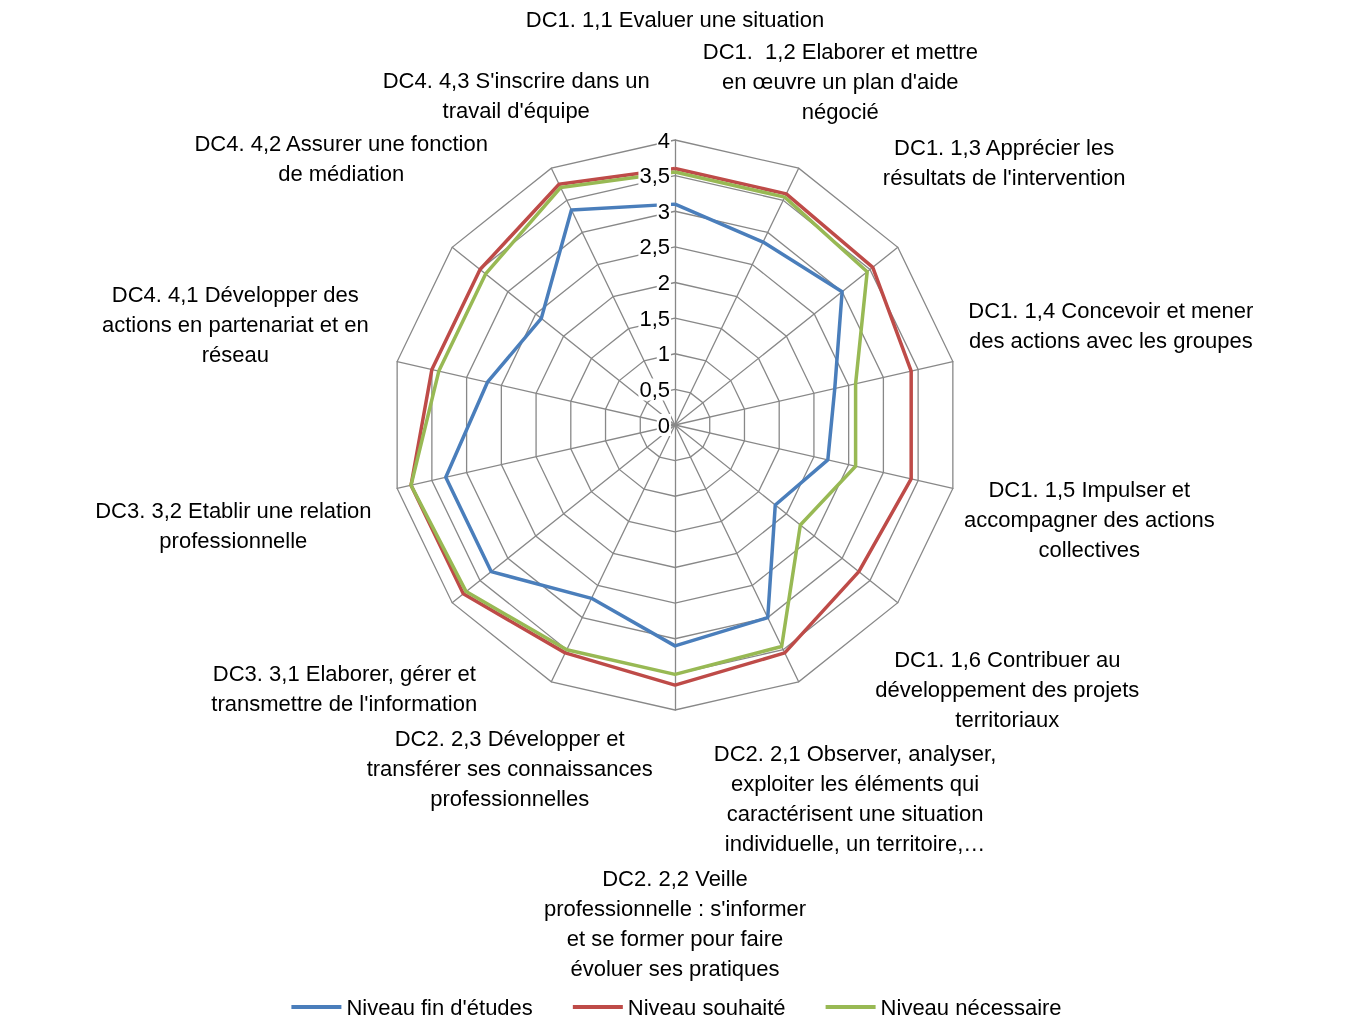 The width and height of the screenshot is (1353, 1023). Describe the element at coordinates (1004, 163) in the screenshot. I see `spoke-label: DC1. 1,3 Apprécier les résultats de l'intervention` at that location.